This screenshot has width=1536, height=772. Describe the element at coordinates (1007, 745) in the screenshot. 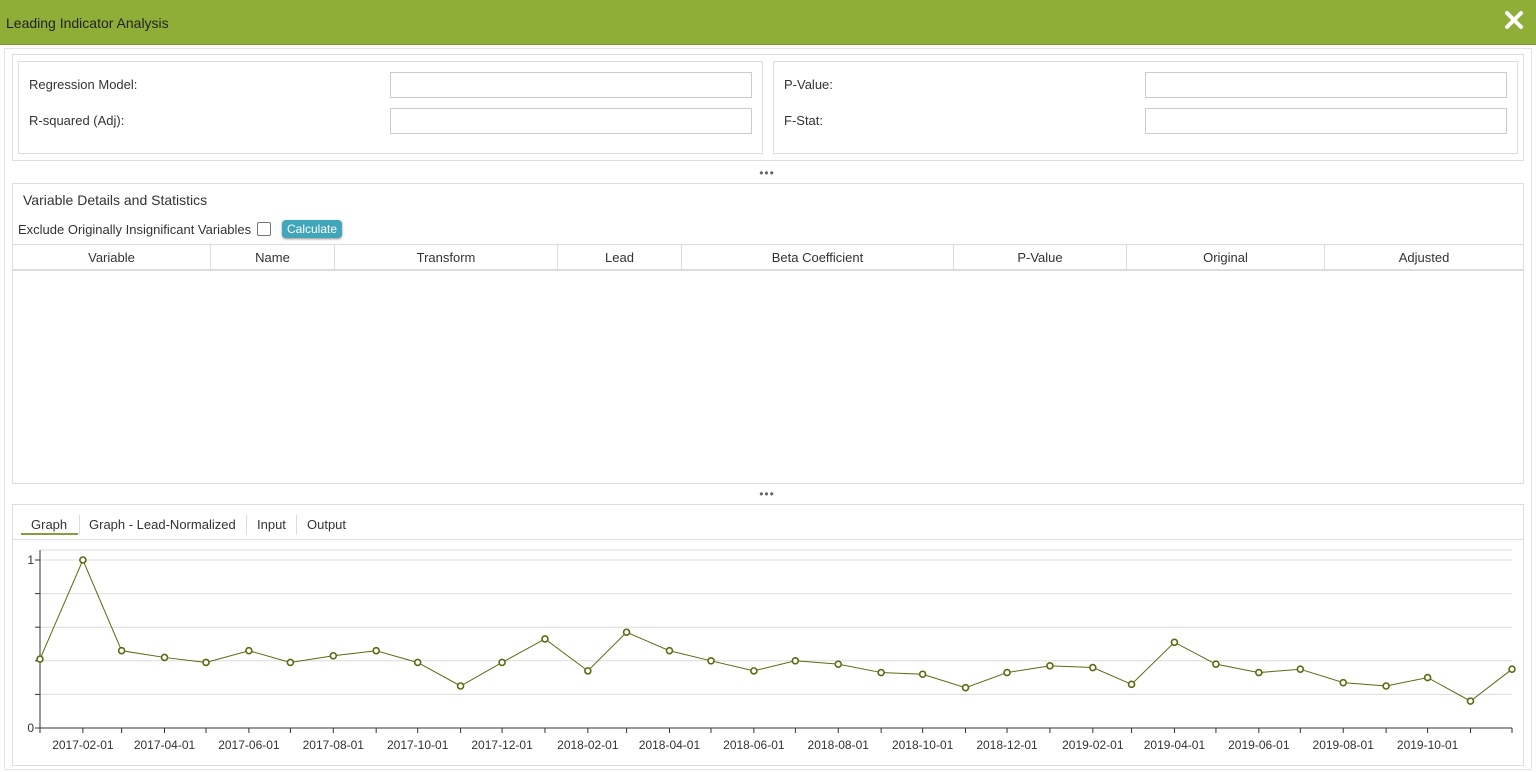

I see `x-tick-label: 2018-12-01` at that location.